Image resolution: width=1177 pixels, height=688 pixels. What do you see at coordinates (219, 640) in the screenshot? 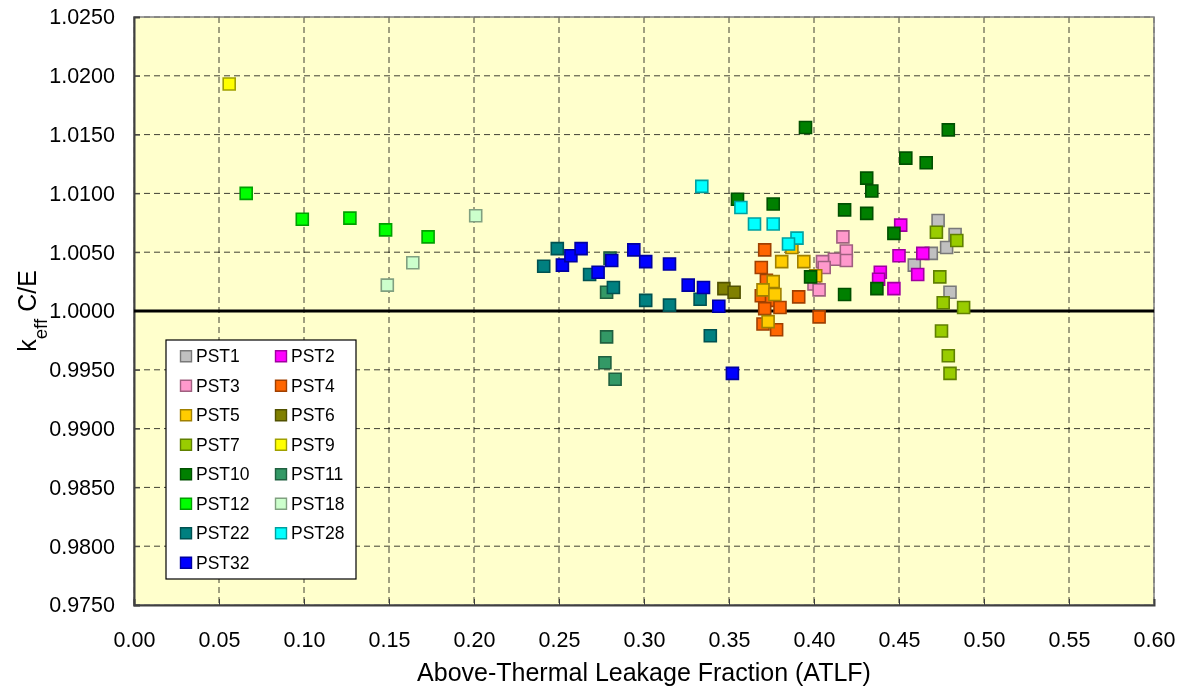
I see `x-tick-label: 0.05` at bounding box center [219, 640].